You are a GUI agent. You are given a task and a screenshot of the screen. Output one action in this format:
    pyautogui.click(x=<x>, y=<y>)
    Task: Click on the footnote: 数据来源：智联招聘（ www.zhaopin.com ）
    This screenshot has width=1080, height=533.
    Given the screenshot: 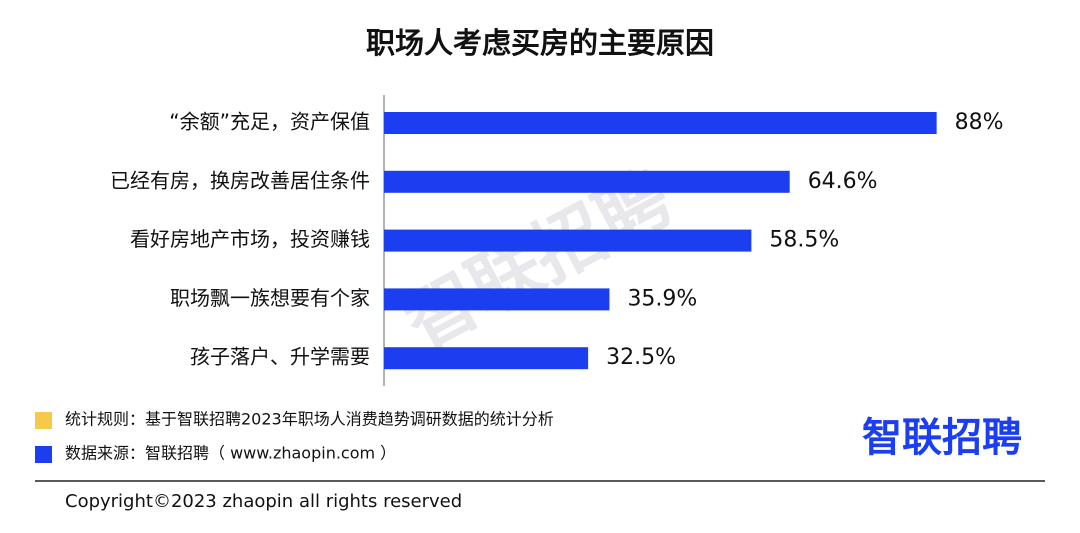 What is the action you would take?
    pyautogui.click(x=230, y=453)
    